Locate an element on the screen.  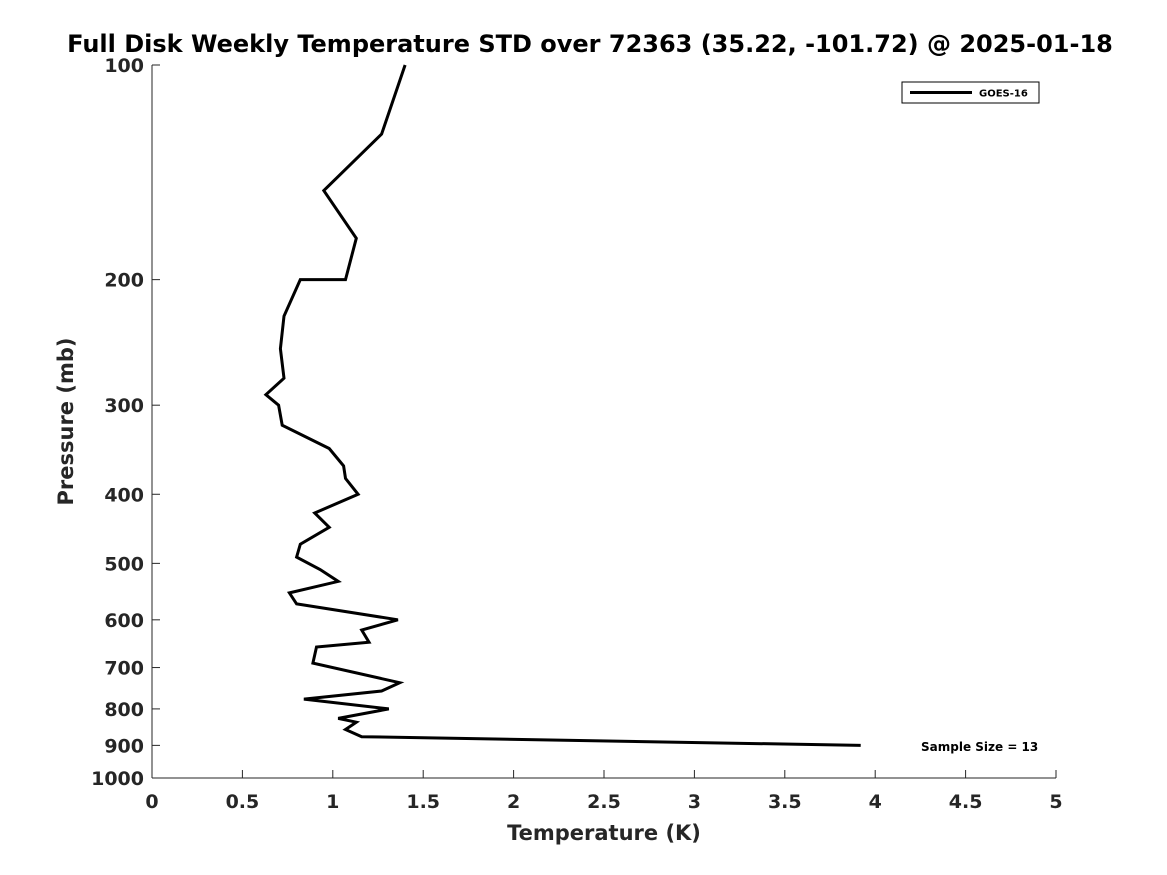
y-tick-label: 100 is located at coordinates (124, 66).